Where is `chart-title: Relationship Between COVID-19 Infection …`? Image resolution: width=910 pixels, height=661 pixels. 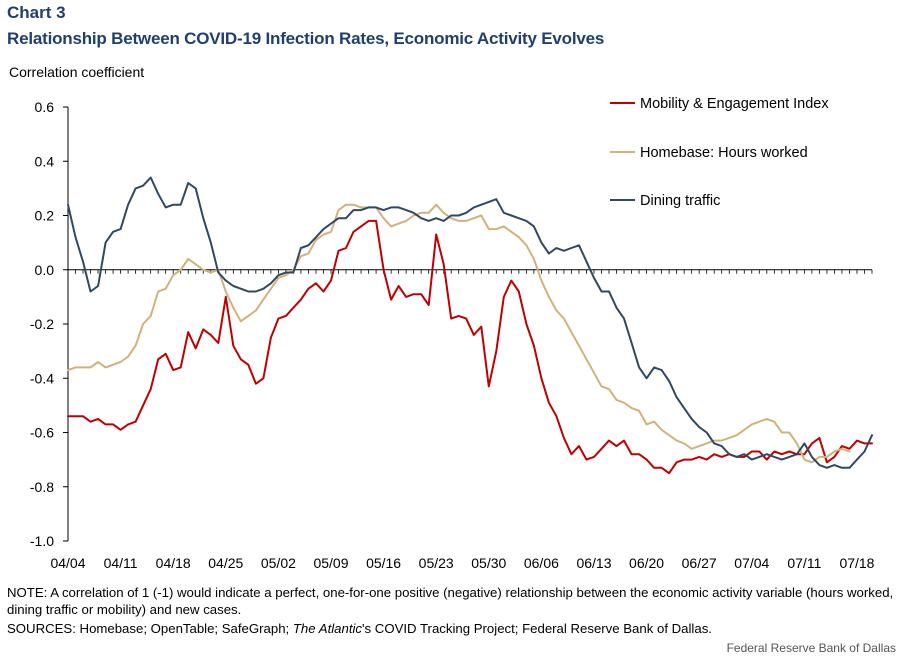 chart-title: Relationship Between COVID-19 Infection … is located at coordinates (306, 38).